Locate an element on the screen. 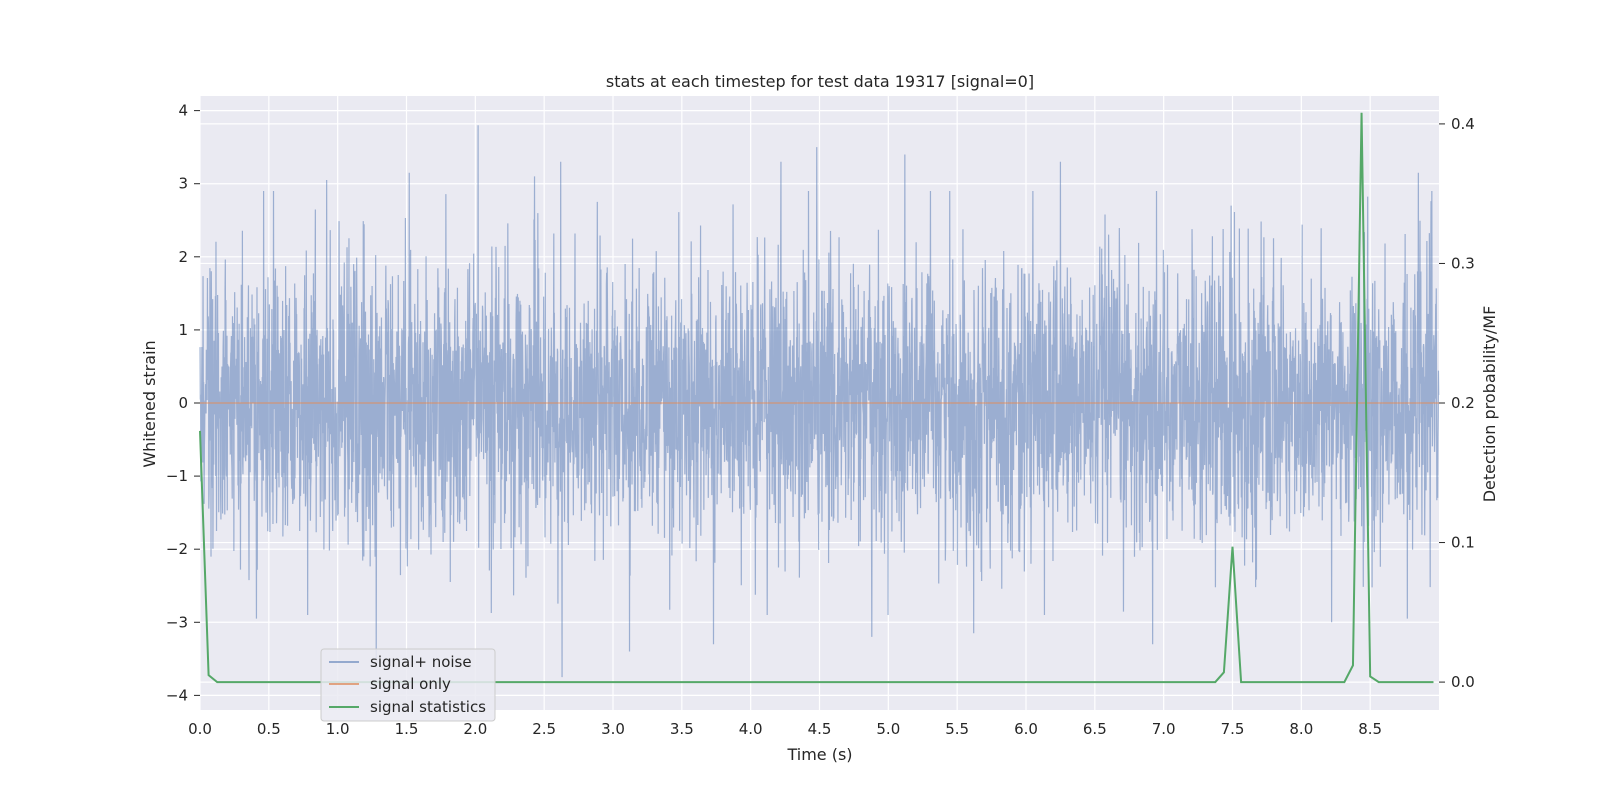  y-tick-label: −4 is located at coordinates (177, 695).